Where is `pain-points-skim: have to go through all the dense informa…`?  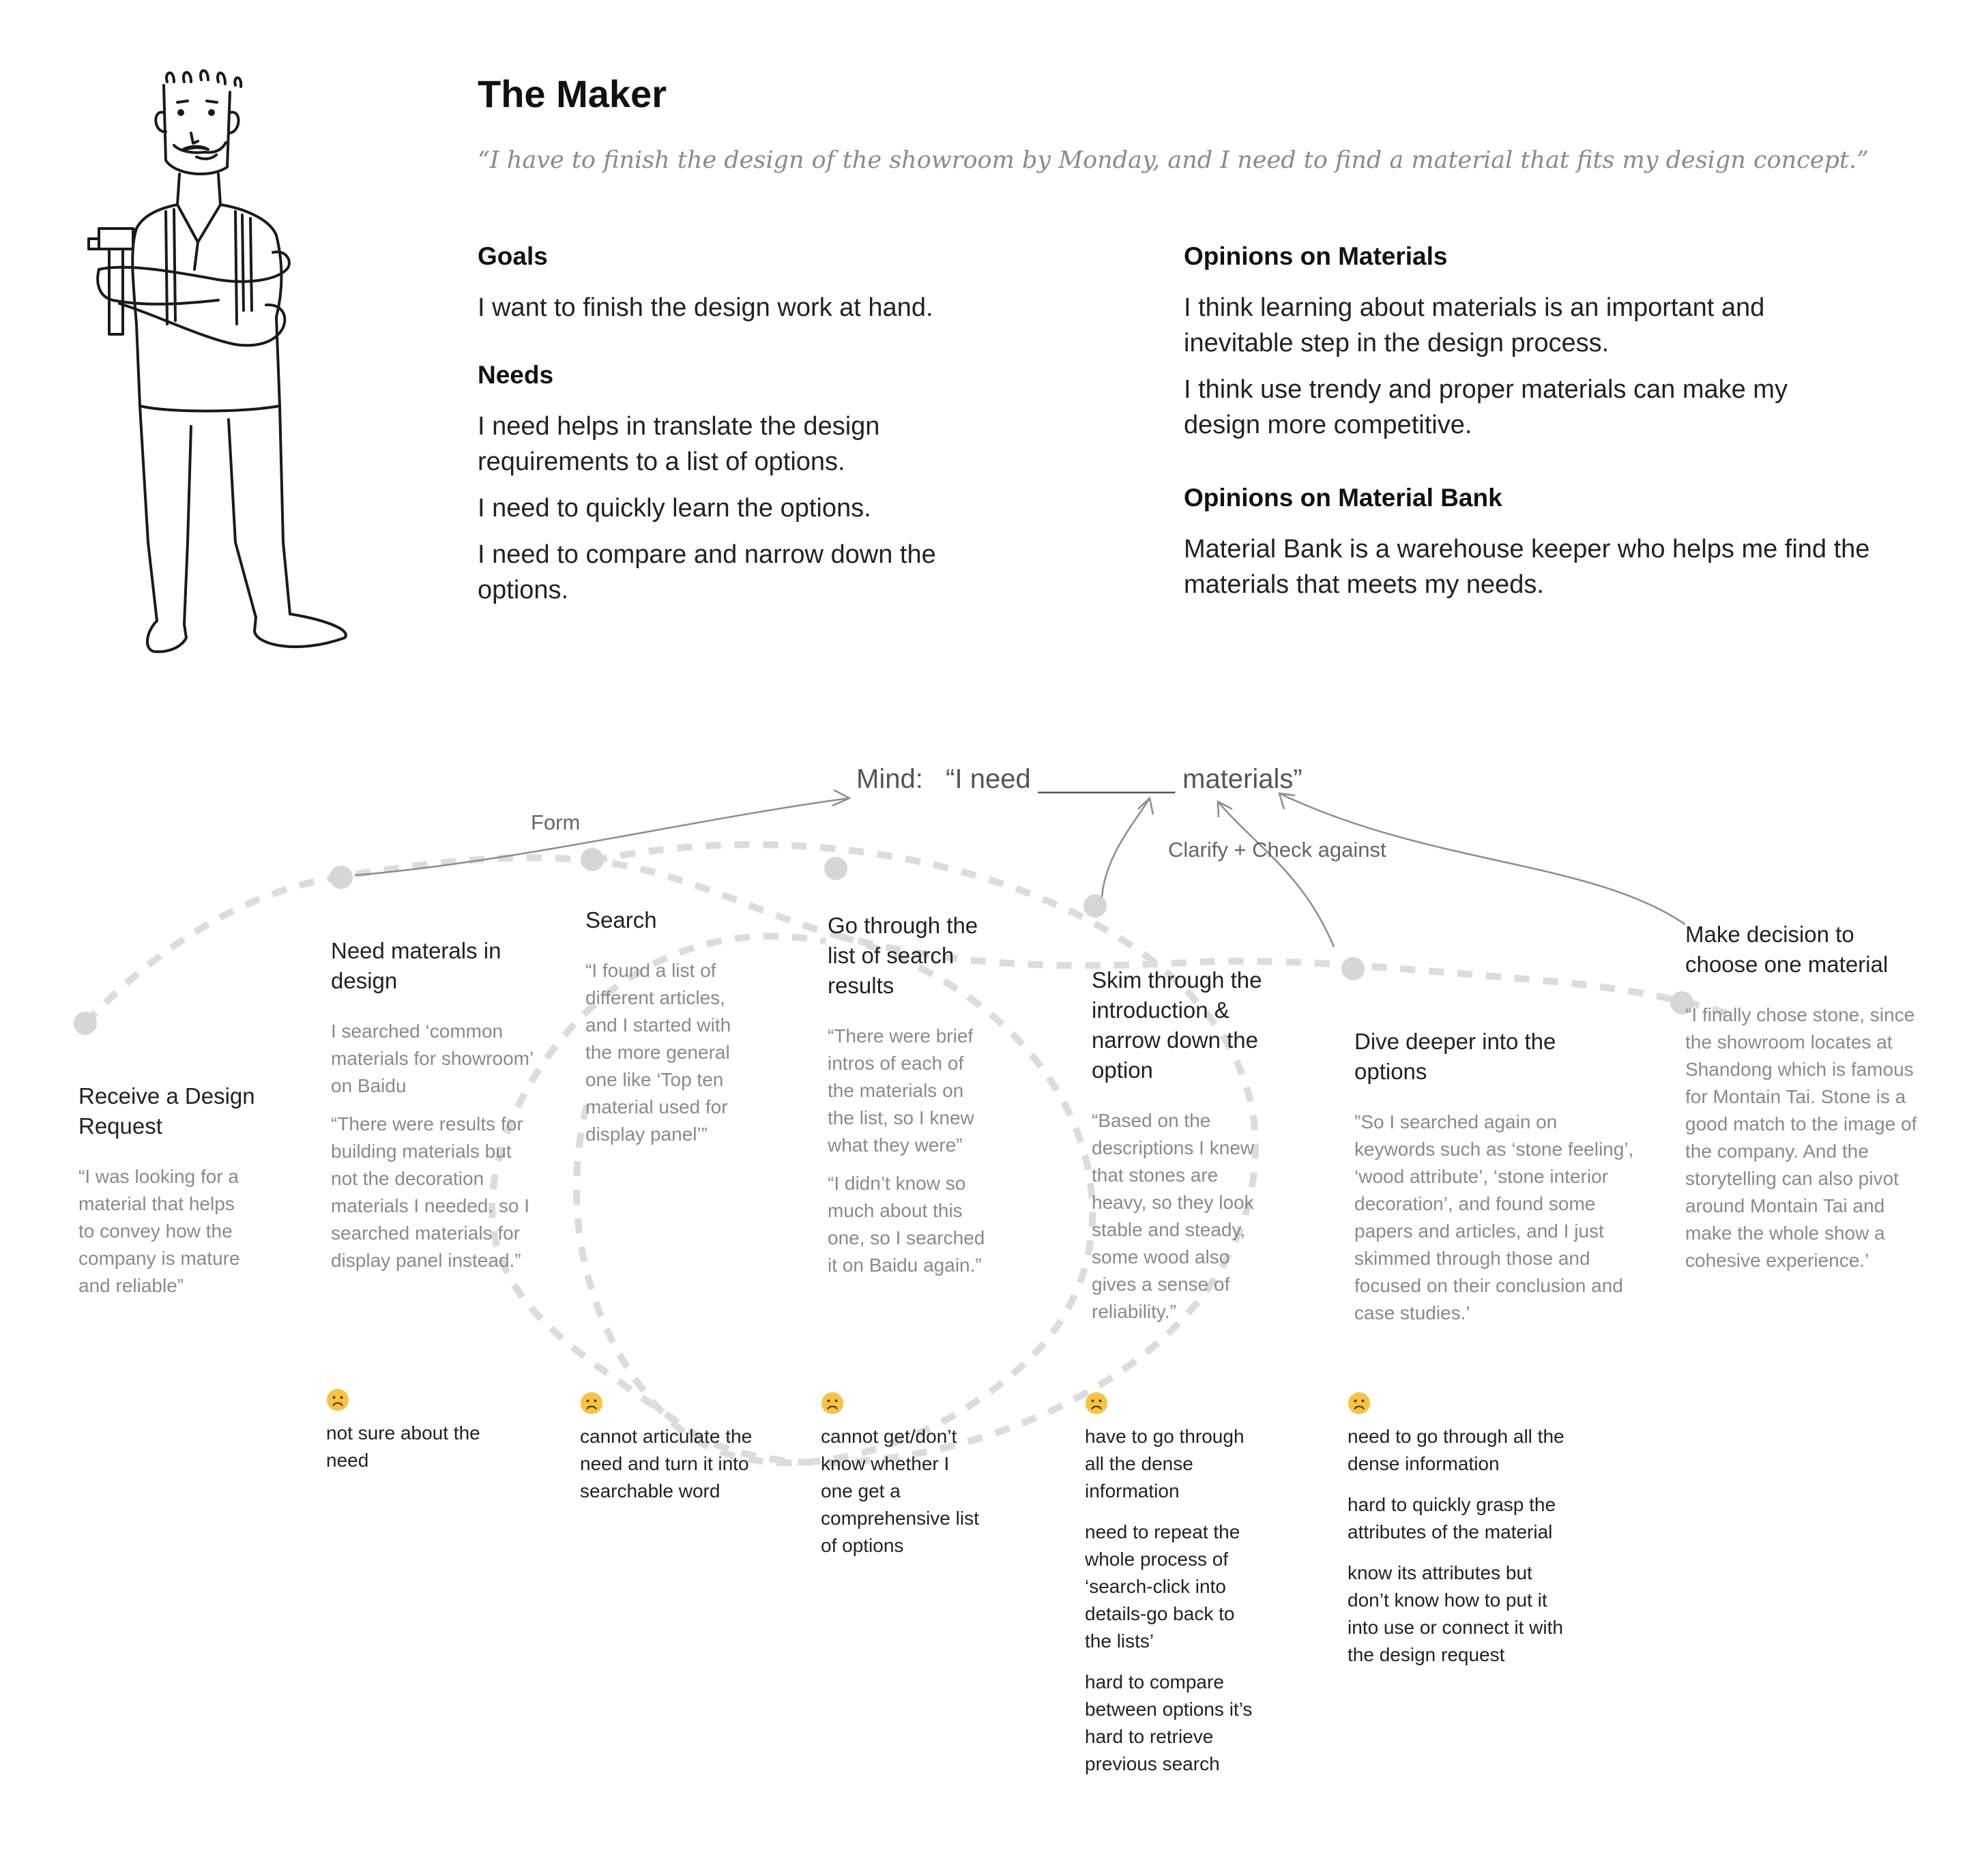 pain-points-skim: have to go through all the dense informa… is located at coordinates (1170, 1592).